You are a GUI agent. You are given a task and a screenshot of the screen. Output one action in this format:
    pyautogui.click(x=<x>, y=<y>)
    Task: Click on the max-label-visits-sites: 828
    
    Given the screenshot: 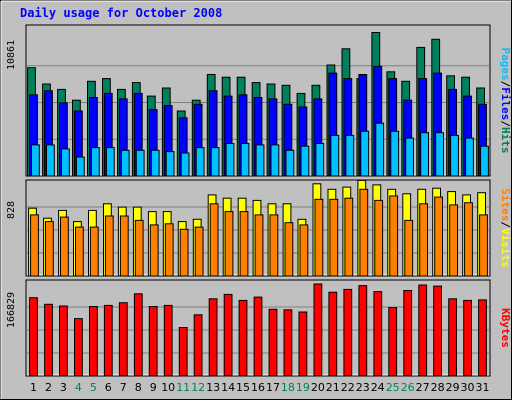 What is the action you would take?
    pyautogui.click(x=11, y=210)
    